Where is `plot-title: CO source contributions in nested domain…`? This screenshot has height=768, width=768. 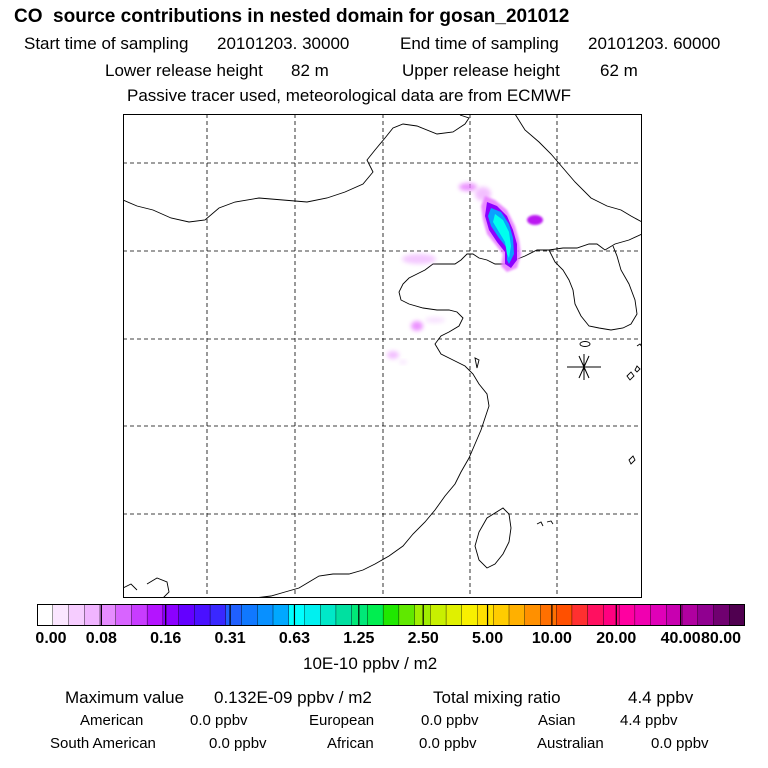 plot-title: CO source contributions in nested domain… is located at coordinates (292, 16).